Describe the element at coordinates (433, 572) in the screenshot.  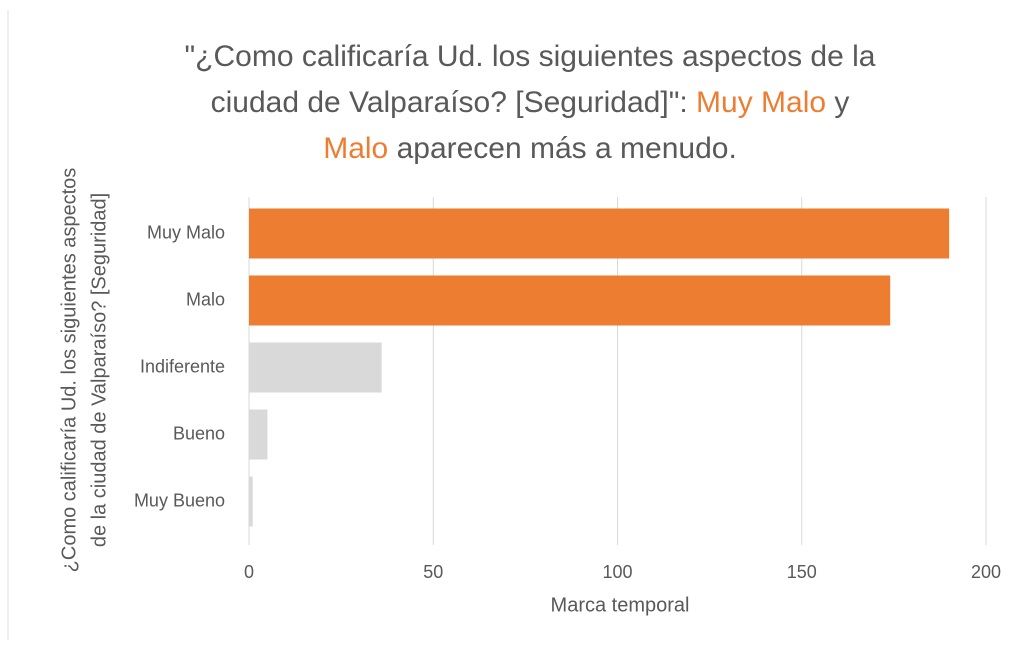
I see `x-tick-label: 50` at that location.